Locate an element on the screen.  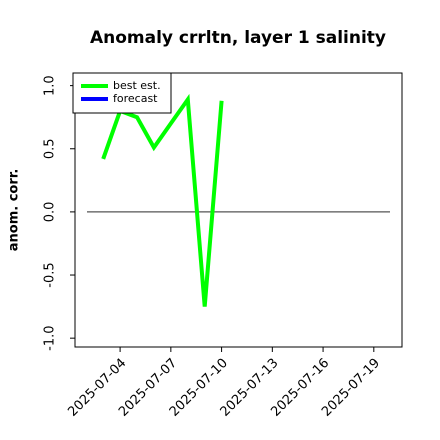
legend-label: forecast is located at coordinates (135, 98).